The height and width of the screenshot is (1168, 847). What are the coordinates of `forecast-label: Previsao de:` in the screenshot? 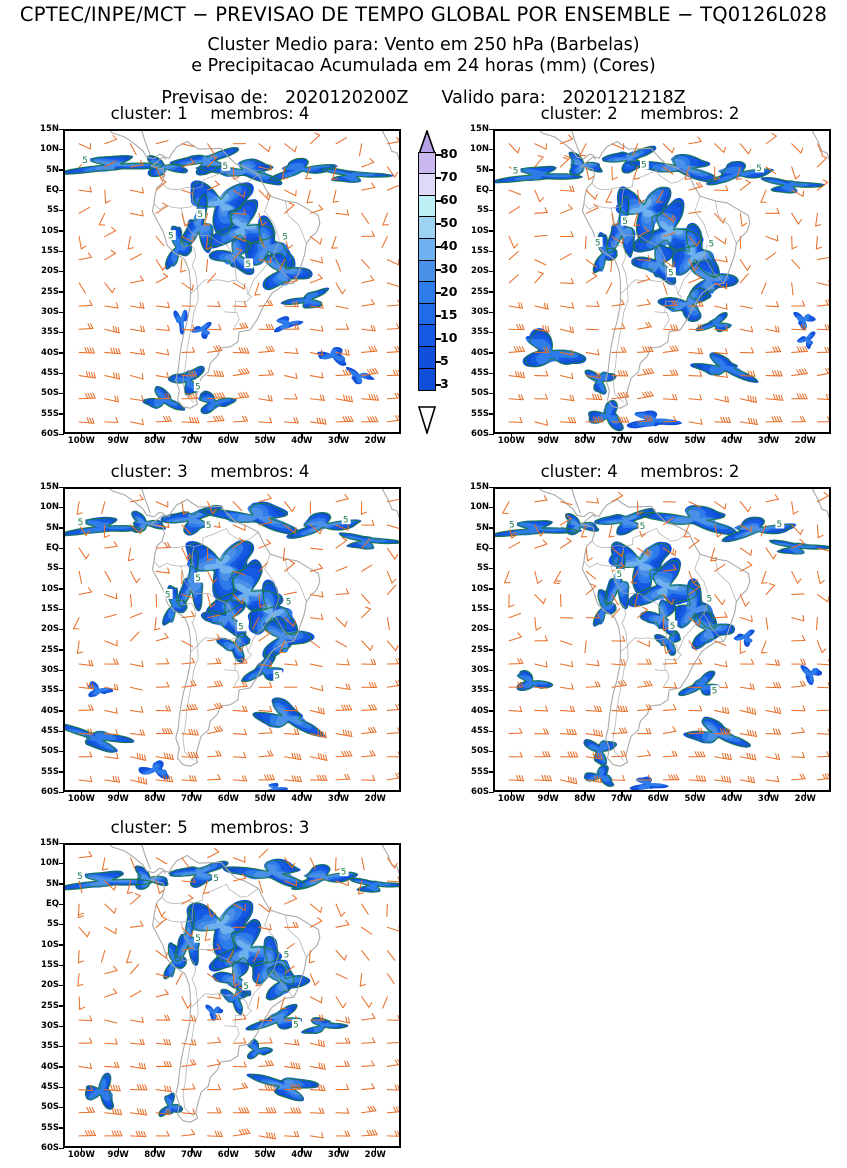 It's located at (215, 98).